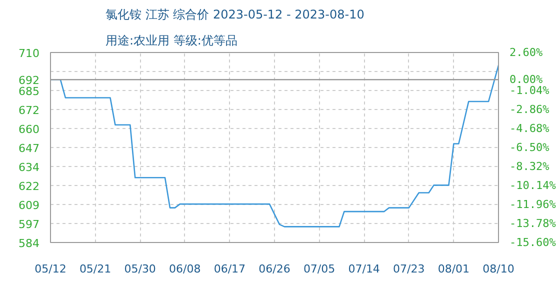 The image size is (560, 300). Describe the element at coordinates (364, 269) in the screenshot. I see `x-tick-label: 07/14` at that location.